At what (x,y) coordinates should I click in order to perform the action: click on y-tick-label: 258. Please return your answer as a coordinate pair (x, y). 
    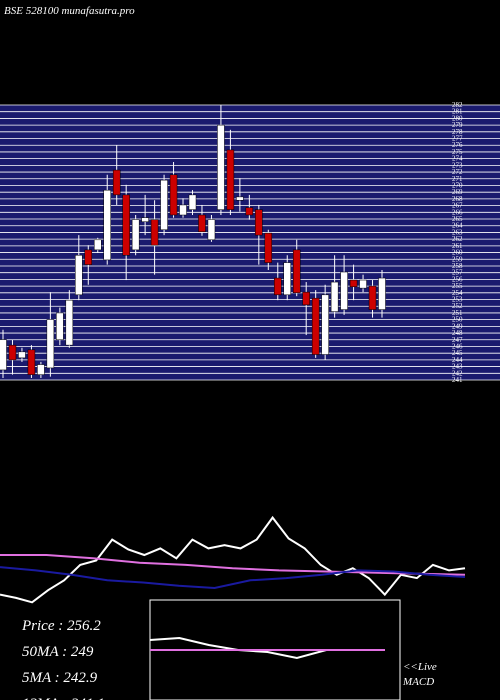
    Looking at the image, I should click on (457, 266).